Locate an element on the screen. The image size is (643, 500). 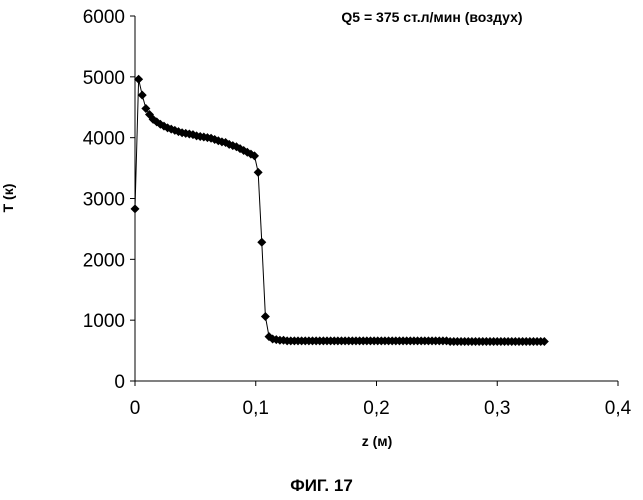
y-tick-label: 0 is located at coordinates (119, 382).